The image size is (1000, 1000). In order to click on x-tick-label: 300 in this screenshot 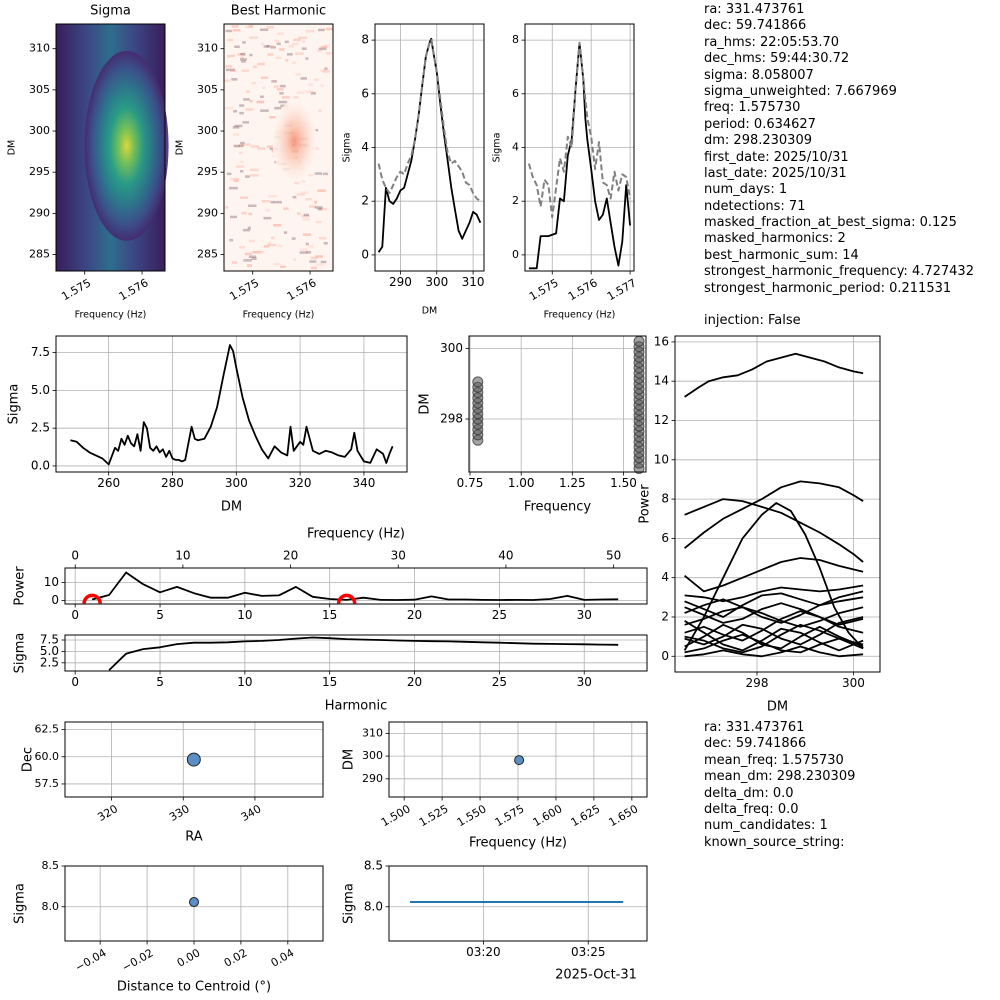, I will do `click(236, 483)`.